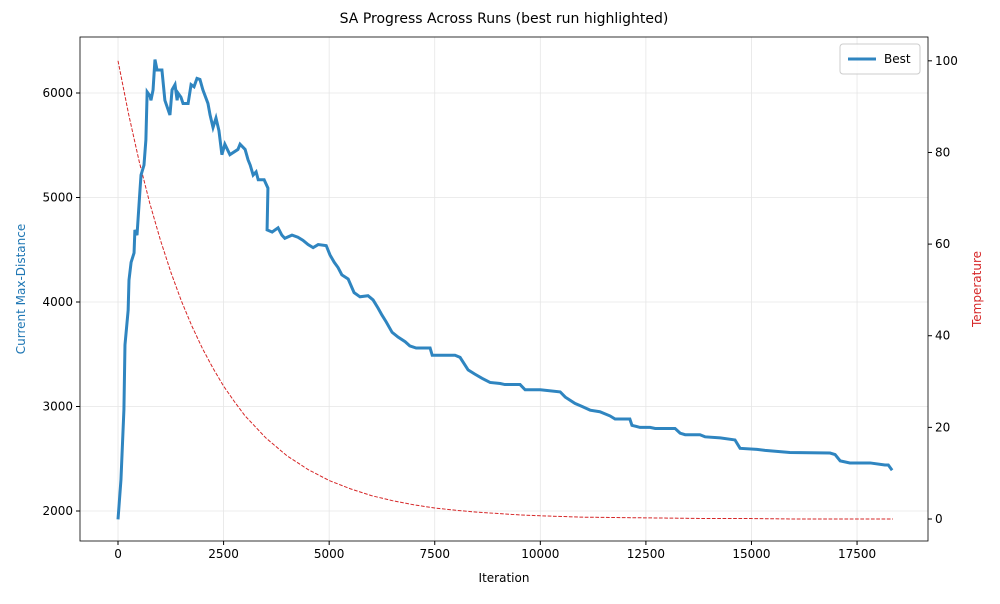 Image resolution: width=1000 pixels, height=604 pixels. What do you see at coordinates (942, 244) in the screenshot?
I see `y2-tick-label: 60` at bounding box center [942, 244].